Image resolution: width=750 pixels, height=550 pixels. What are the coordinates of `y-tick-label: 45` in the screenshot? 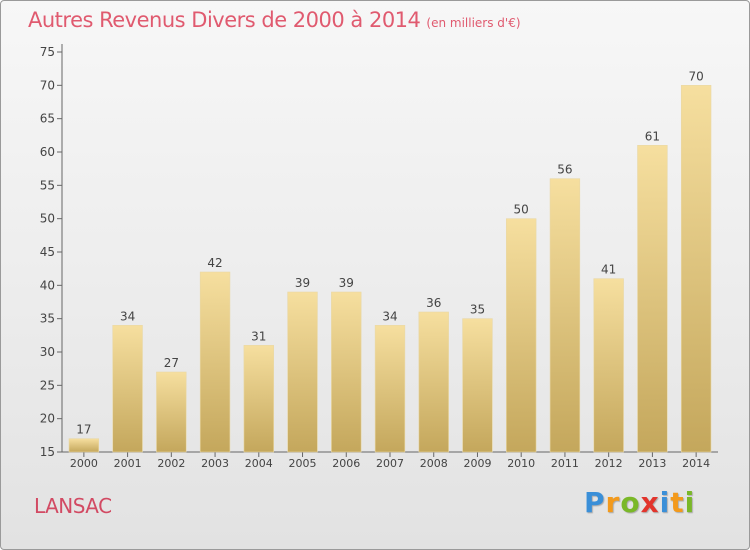 It's located at (47, 252).